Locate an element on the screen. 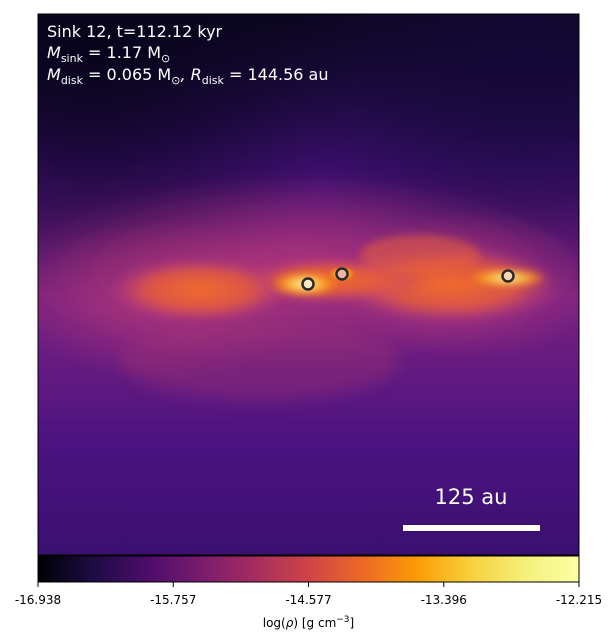  colorbar-gradient is located at coordinates (308, 569).